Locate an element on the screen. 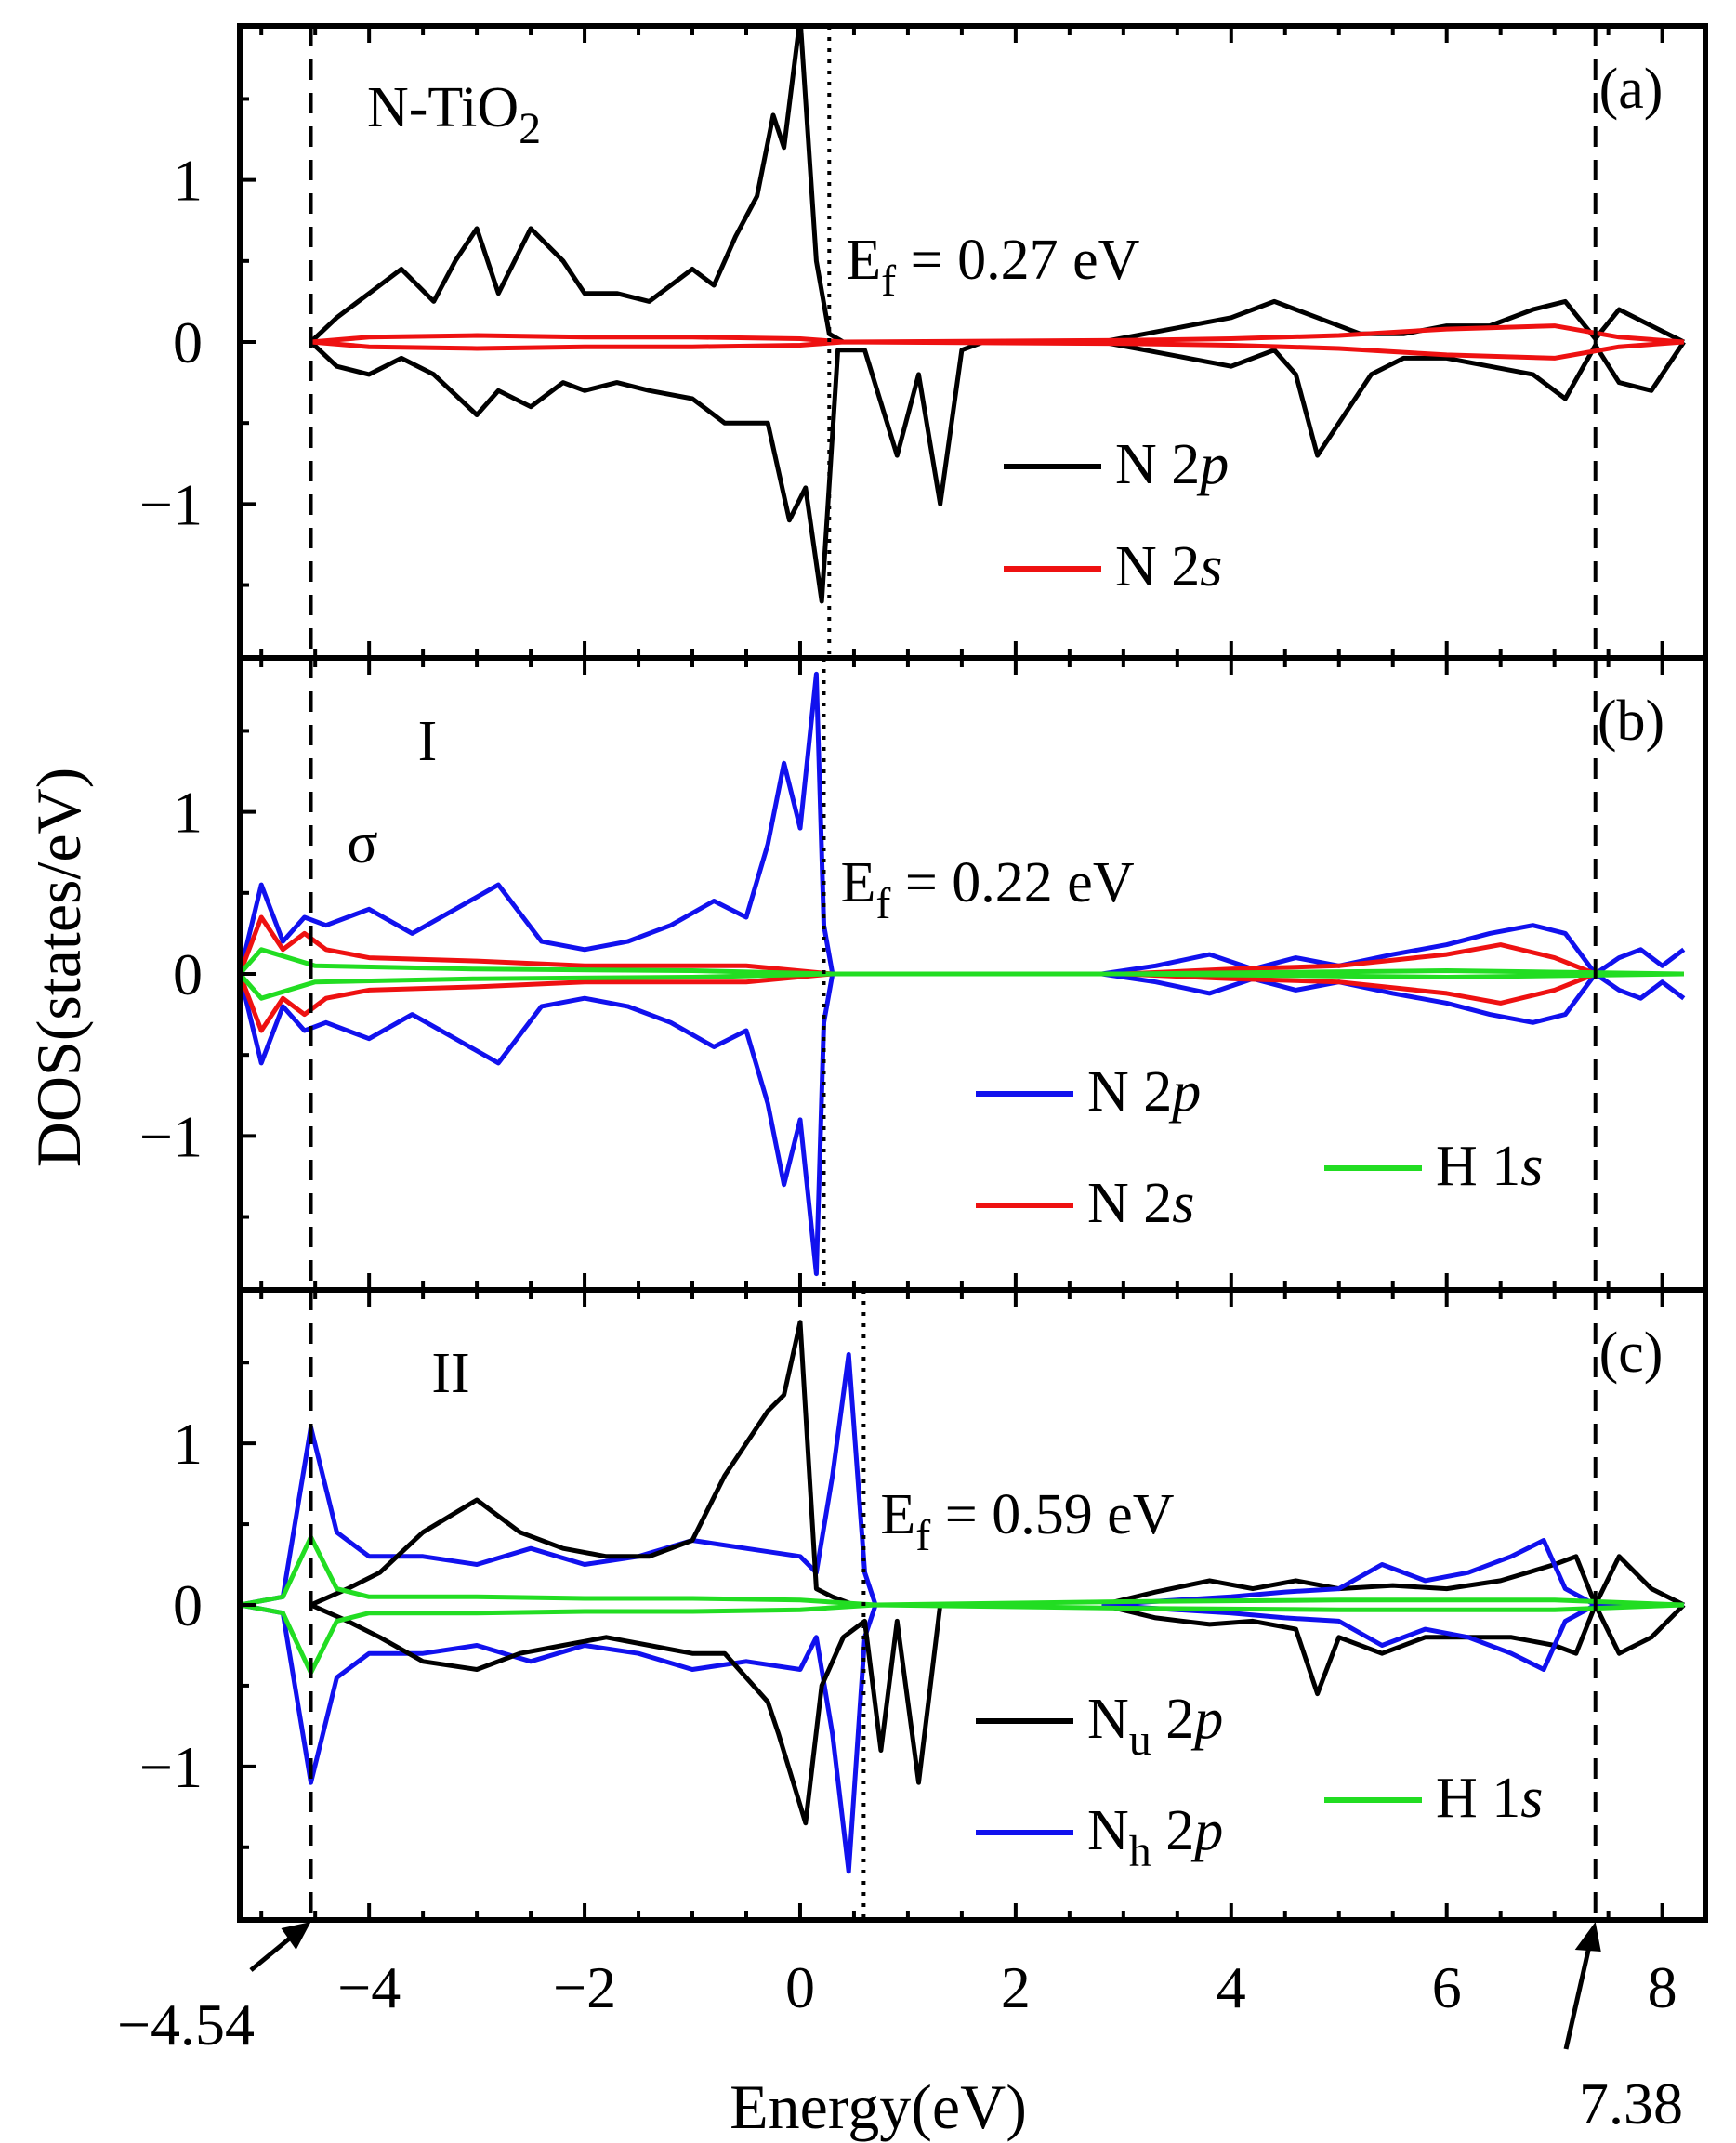 Image resolution: width=1736 pixels, height=2143 pixels. panel-letter: (b) is located at coordinates (1631, 721).